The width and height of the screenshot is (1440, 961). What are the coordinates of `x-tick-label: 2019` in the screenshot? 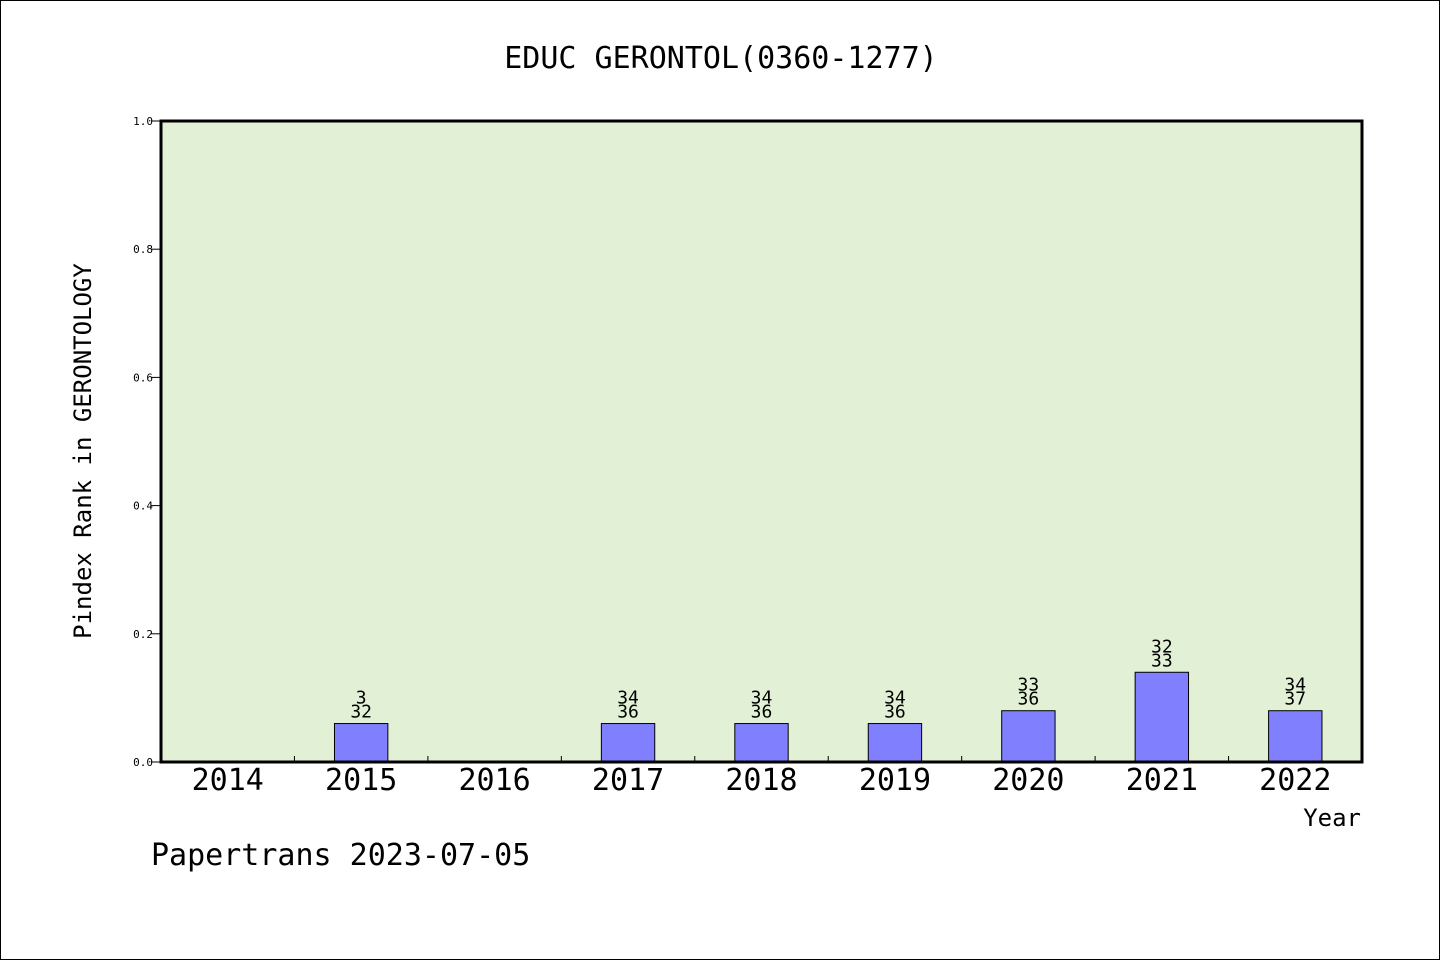 It's located at (895, 780).